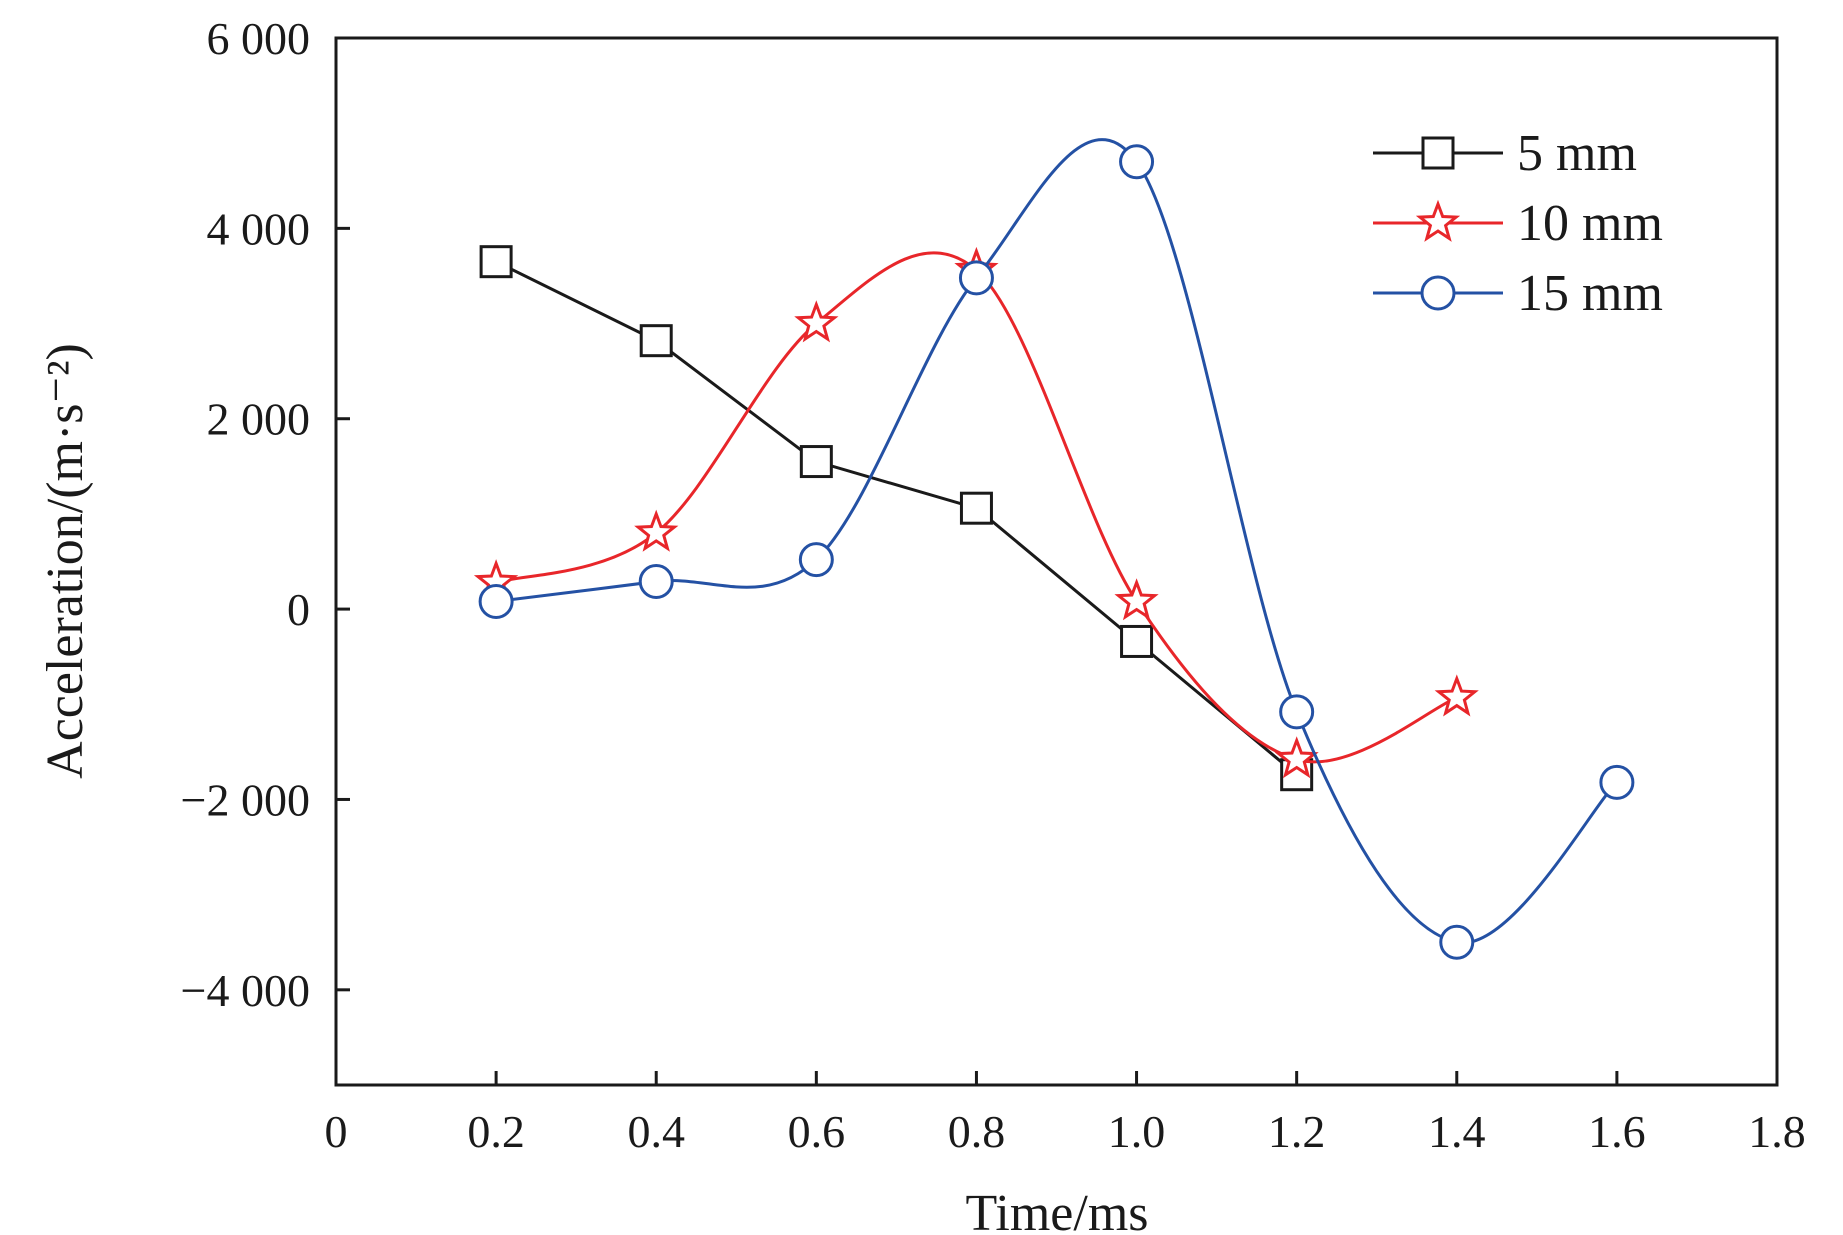  Describe the element at coordinates (1438, 293) in the screenshot. I see `legend-marker-circle` at that location.